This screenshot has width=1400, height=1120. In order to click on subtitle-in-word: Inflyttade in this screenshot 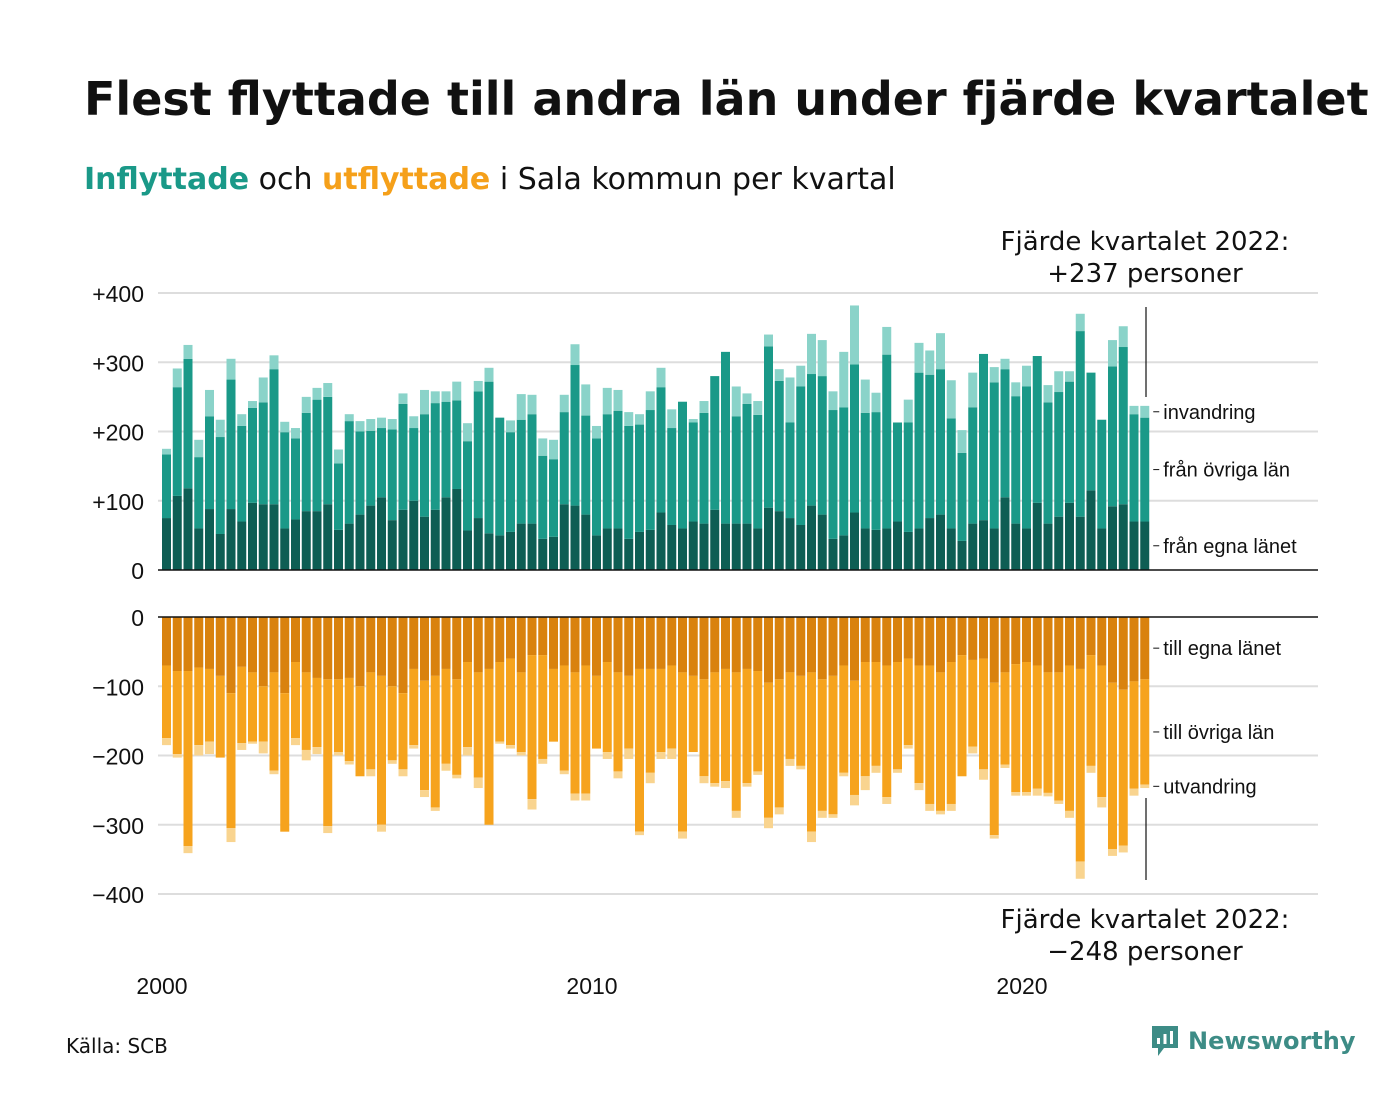, I will do `click(167, 179)`.